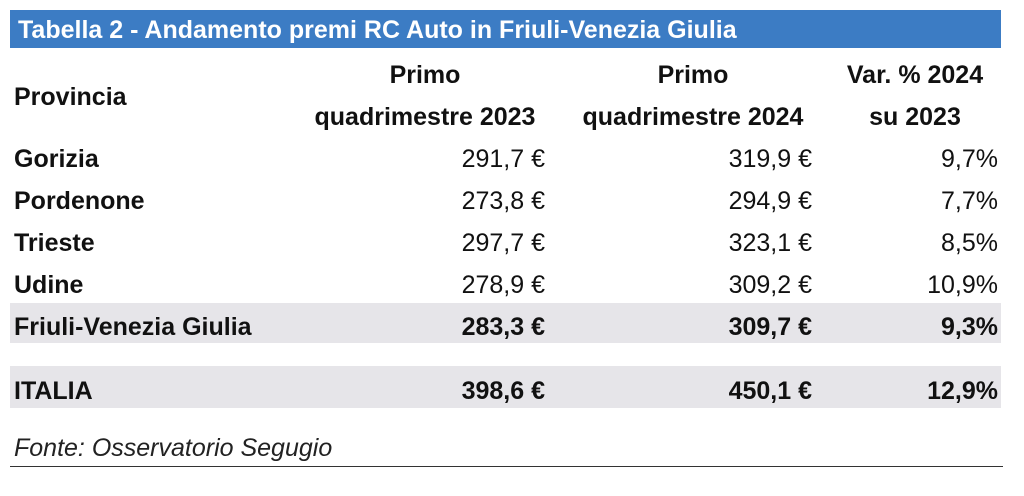 The height and width of the screenshot is (496, 1024). I want to click on regional-total-q2023: 283,3 €, so click(503, 327).